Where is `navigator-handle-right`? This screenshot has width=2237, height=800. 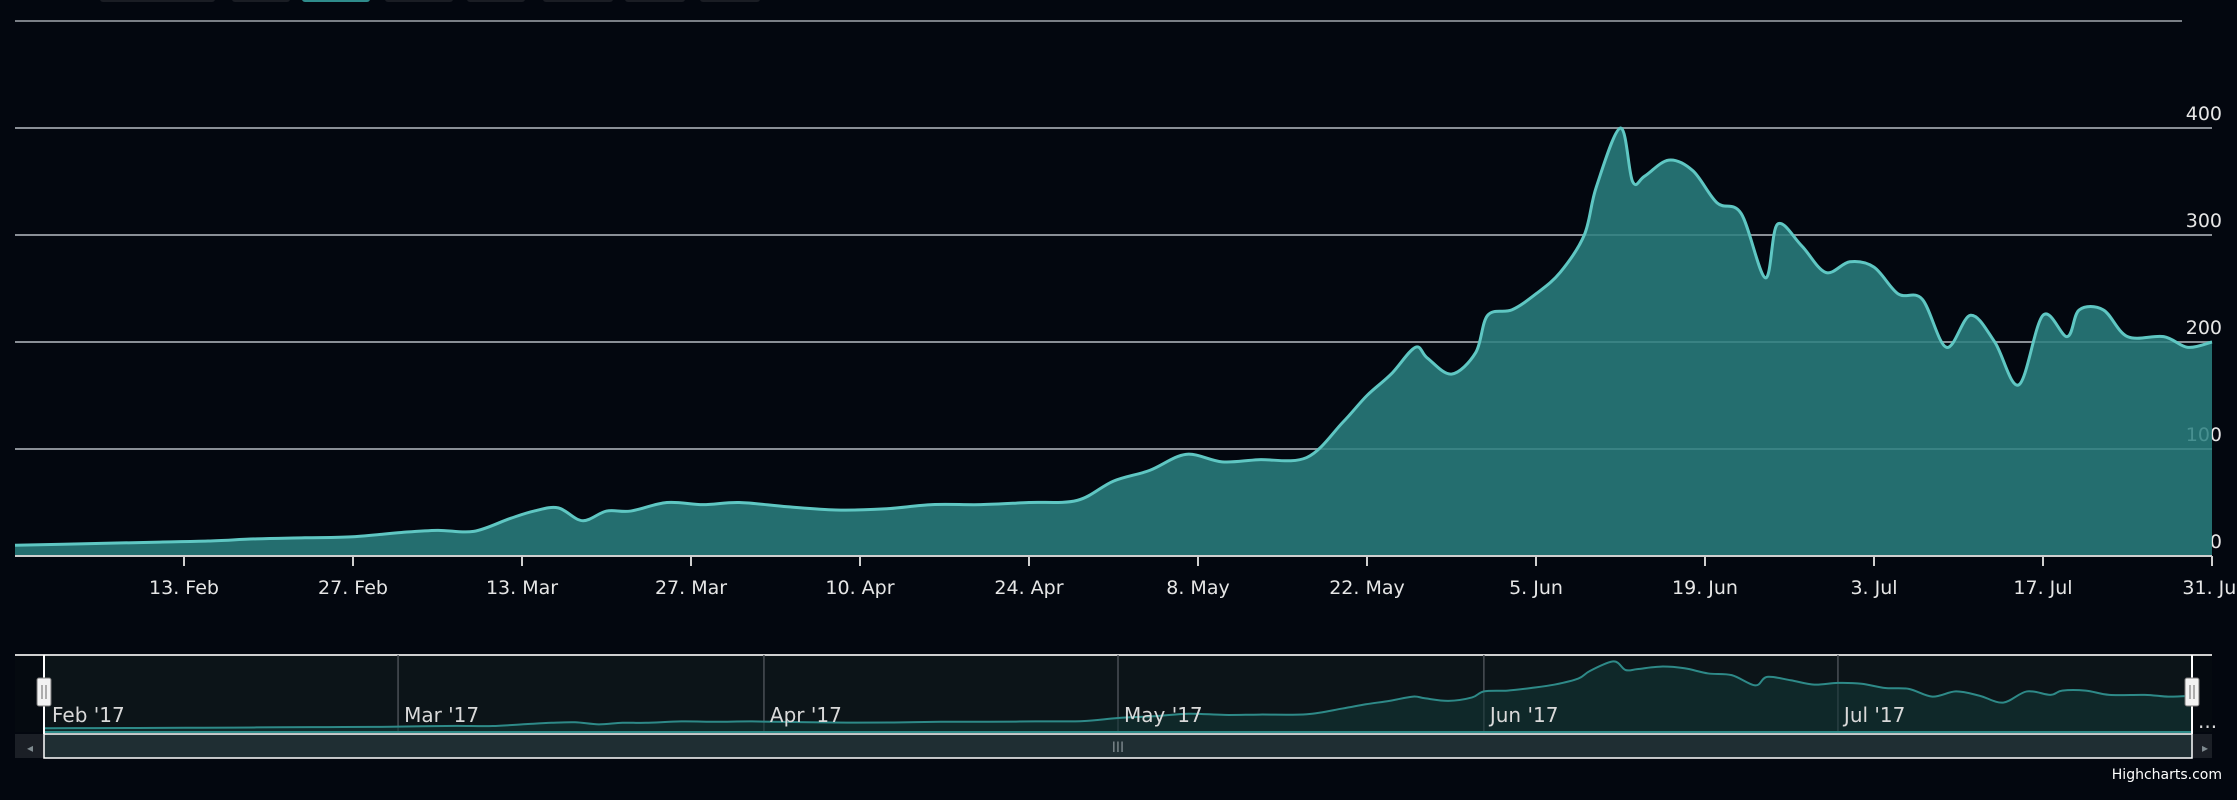
navigator-handle-right is located at coordinates (2192, 706).